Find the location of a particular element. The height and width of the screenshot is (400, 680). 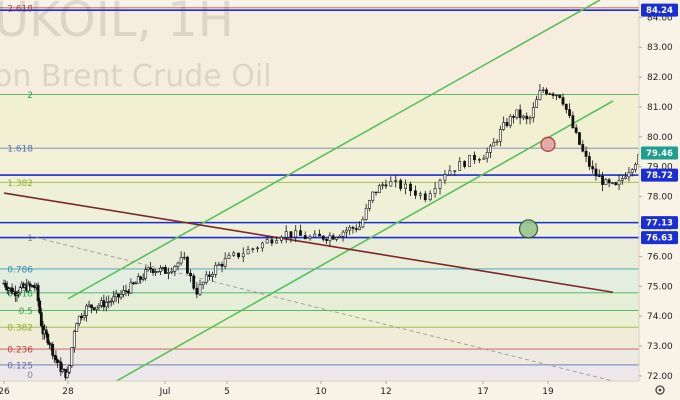

marker-circle is located at coordinates (548, 144).